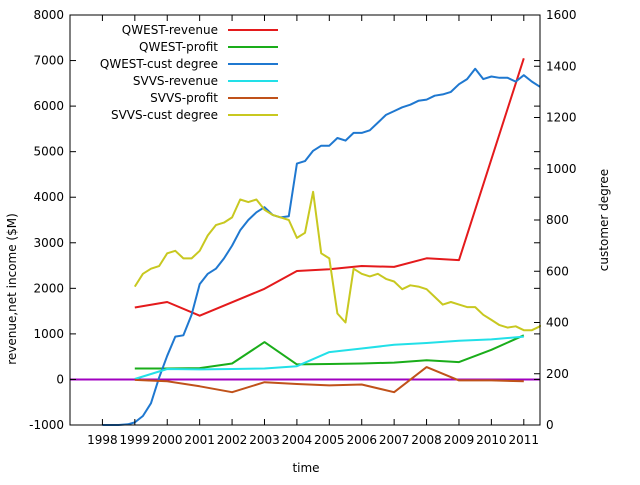 This screenshot has width=640, height=485. What do you see at coordinates (170, 30) in the screenshot?
I see `legend-label-qwest-revenue: QWEST-revenue` at bounding box center [170, 30].